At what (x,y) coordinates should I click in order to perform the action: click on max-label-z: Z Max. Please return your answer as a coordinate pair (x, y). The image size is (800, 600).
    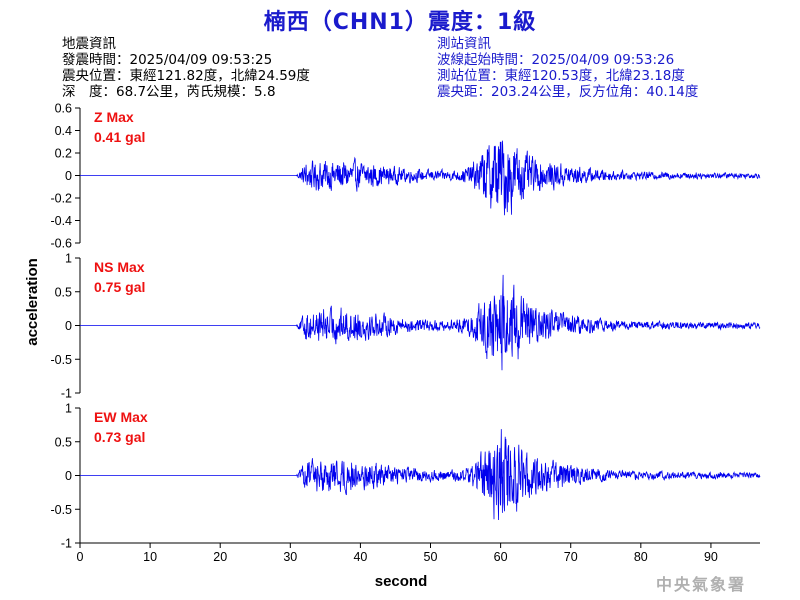
    Looking at the image, I should click on (114, 117).